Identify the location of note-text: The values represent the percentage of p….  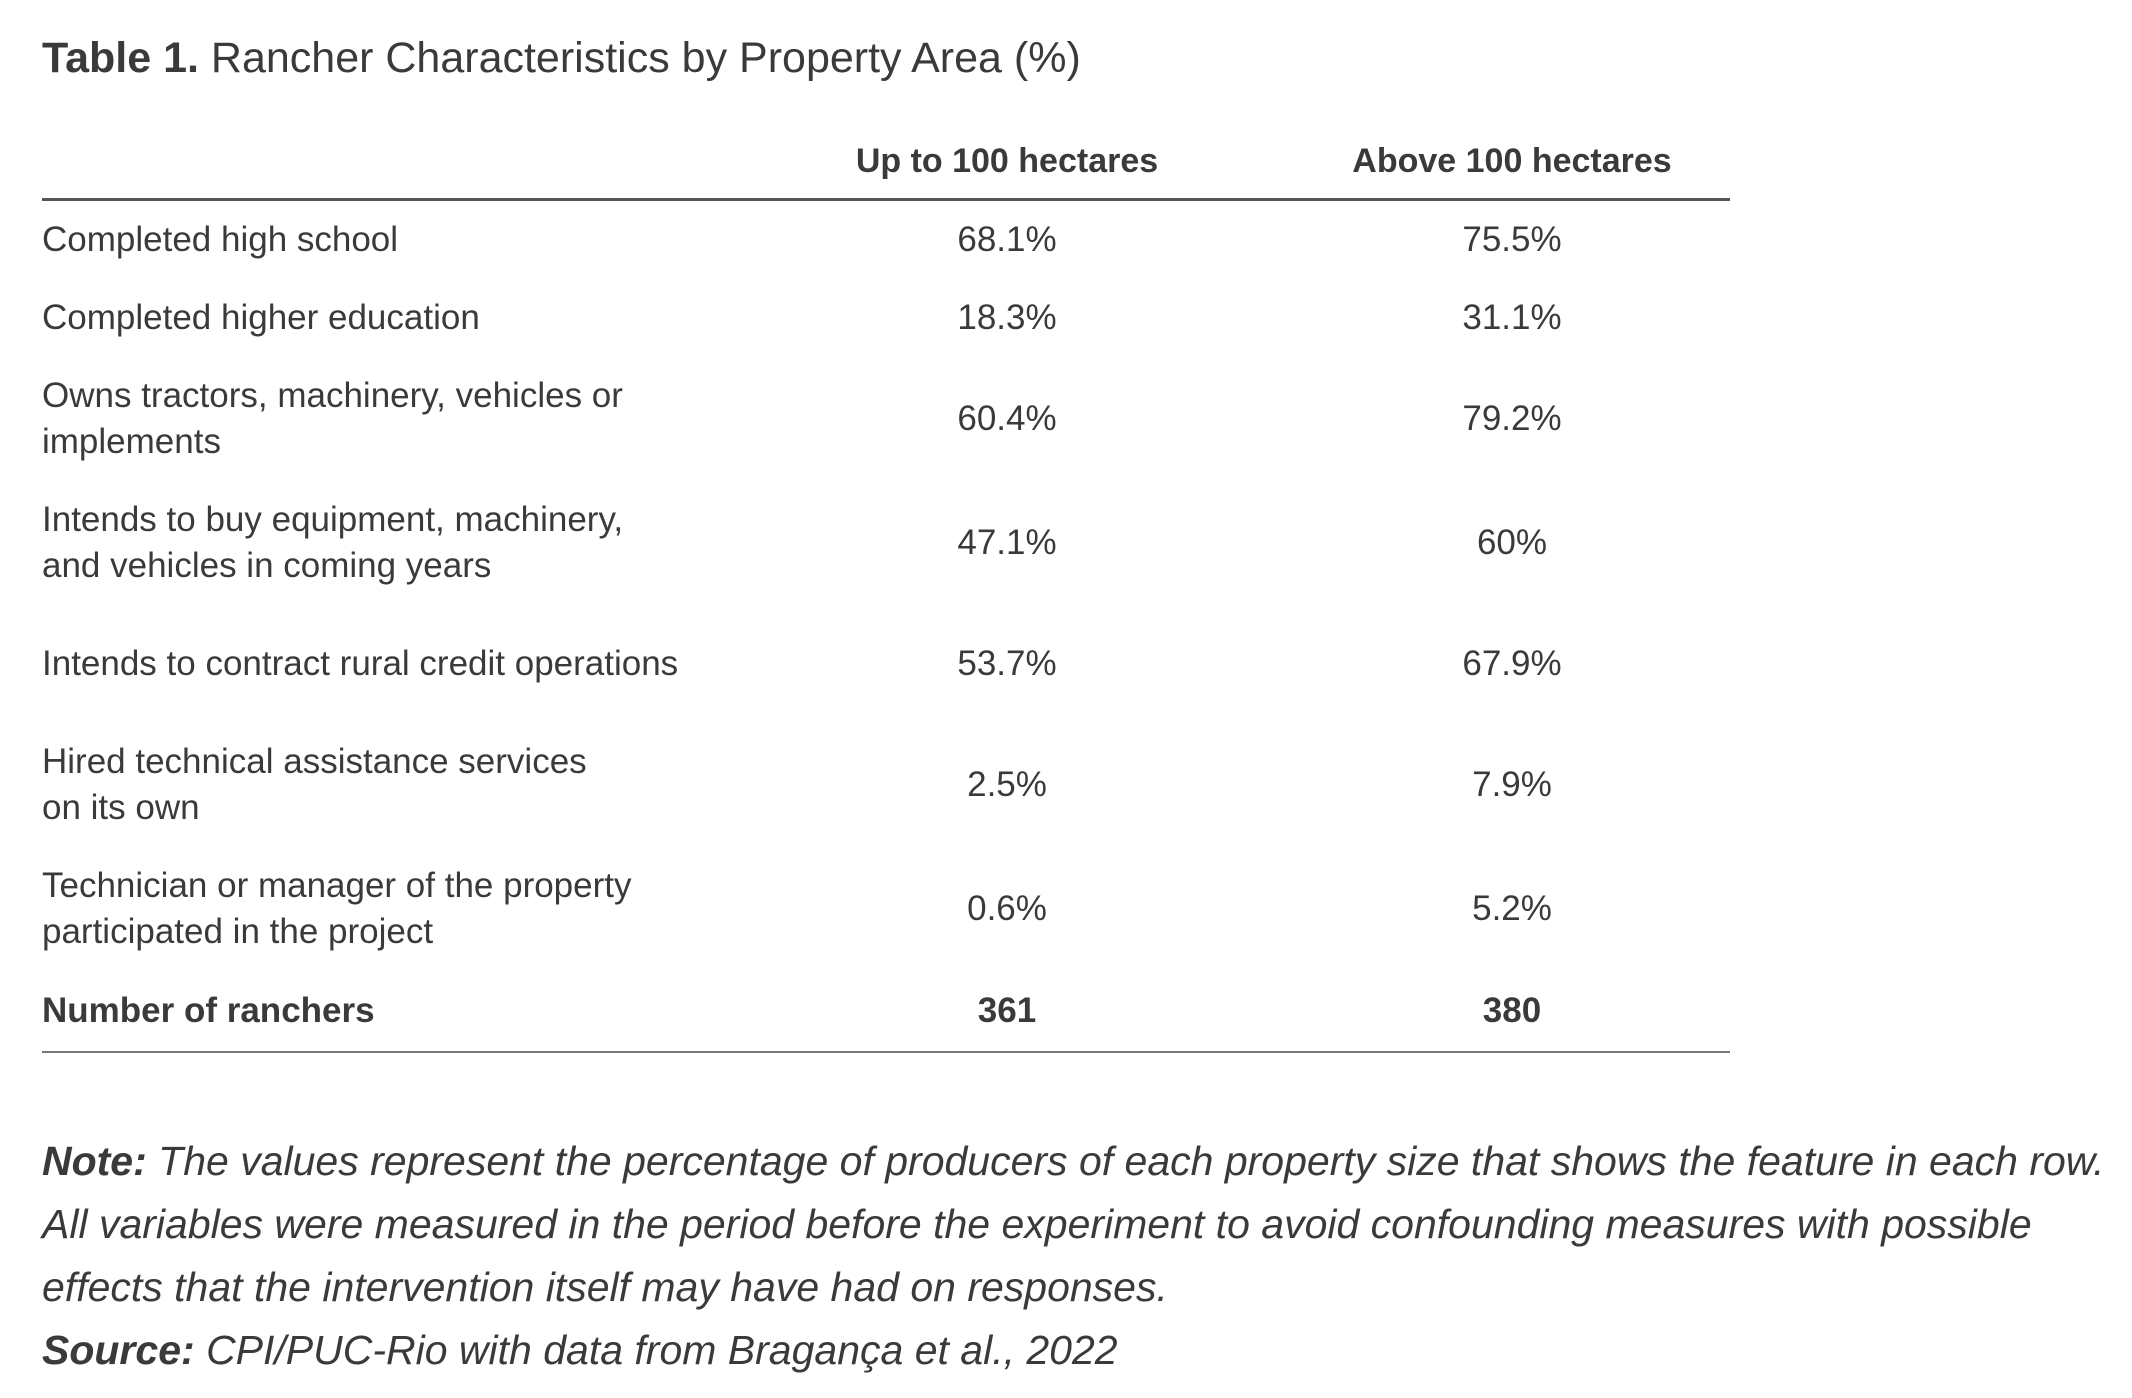
(1073, 1224).